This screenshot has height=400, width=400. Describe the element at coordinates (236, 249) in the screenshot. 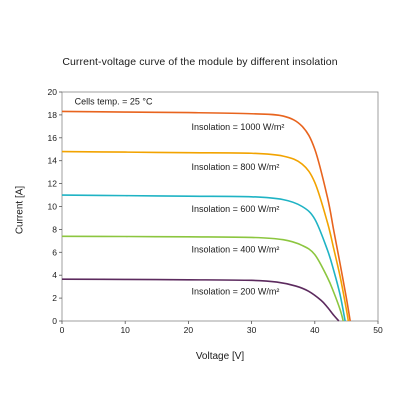

I see `series-label-3: Insolation = 400 W/m²` at that location.